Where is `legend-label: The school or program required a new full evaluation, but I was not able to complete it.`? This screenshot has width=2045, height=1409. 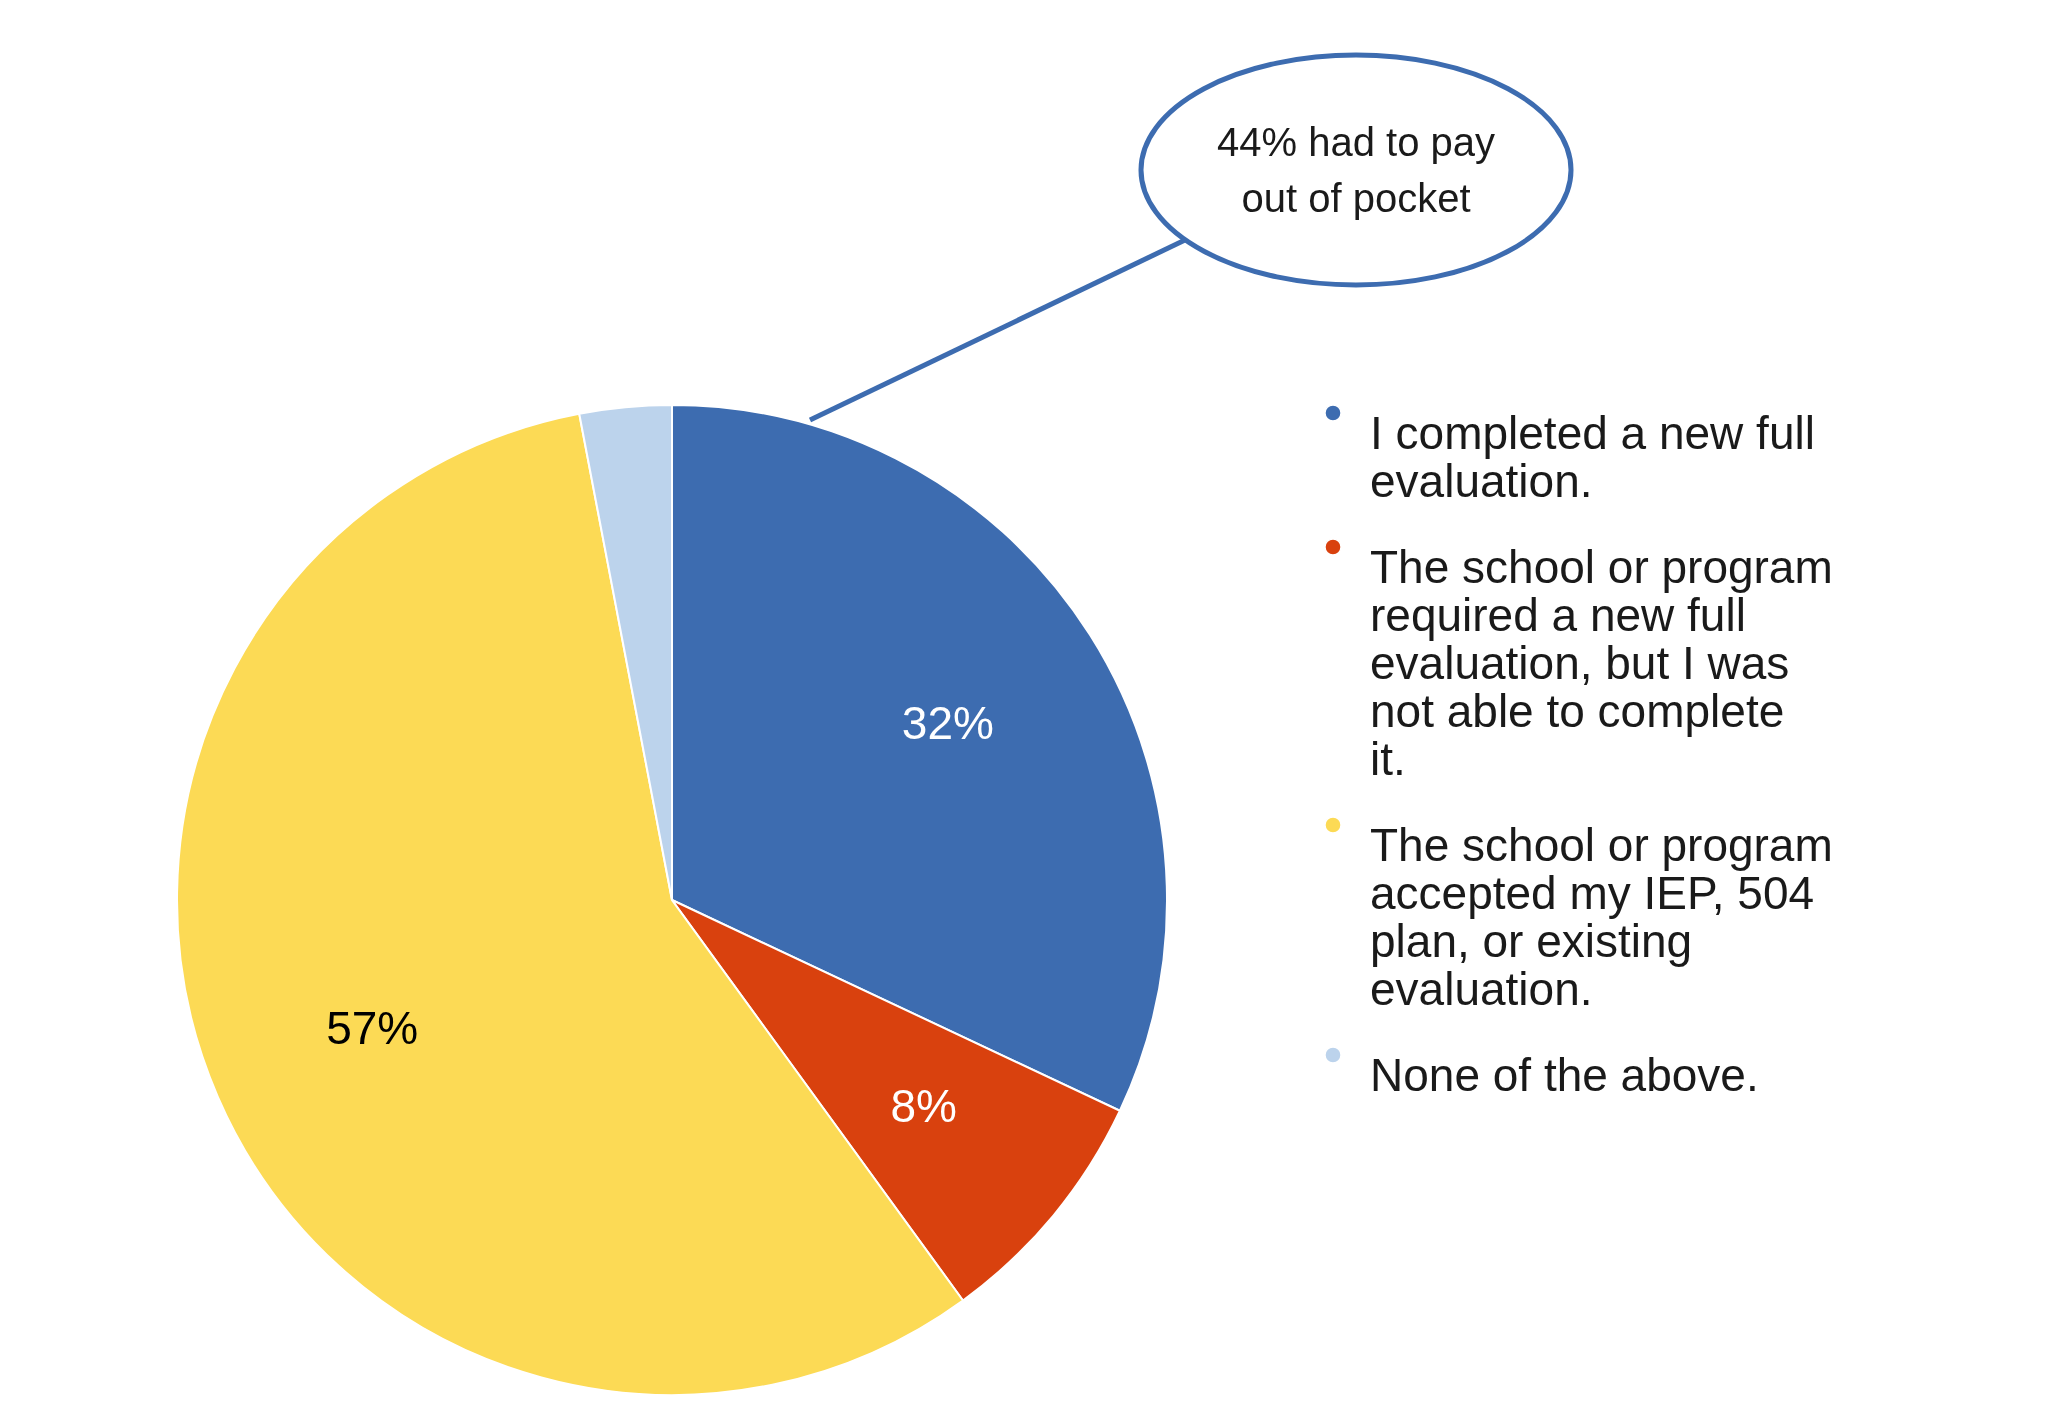 legend-label: The school or program required a new full evaluation, but I was not able to complete it. is located at coordinates (1601, 663).